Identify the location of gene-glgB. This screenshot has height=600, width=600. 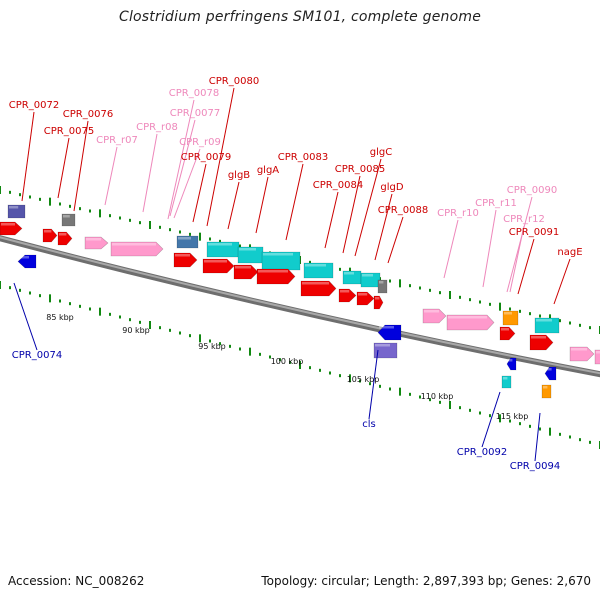
(218, 266).